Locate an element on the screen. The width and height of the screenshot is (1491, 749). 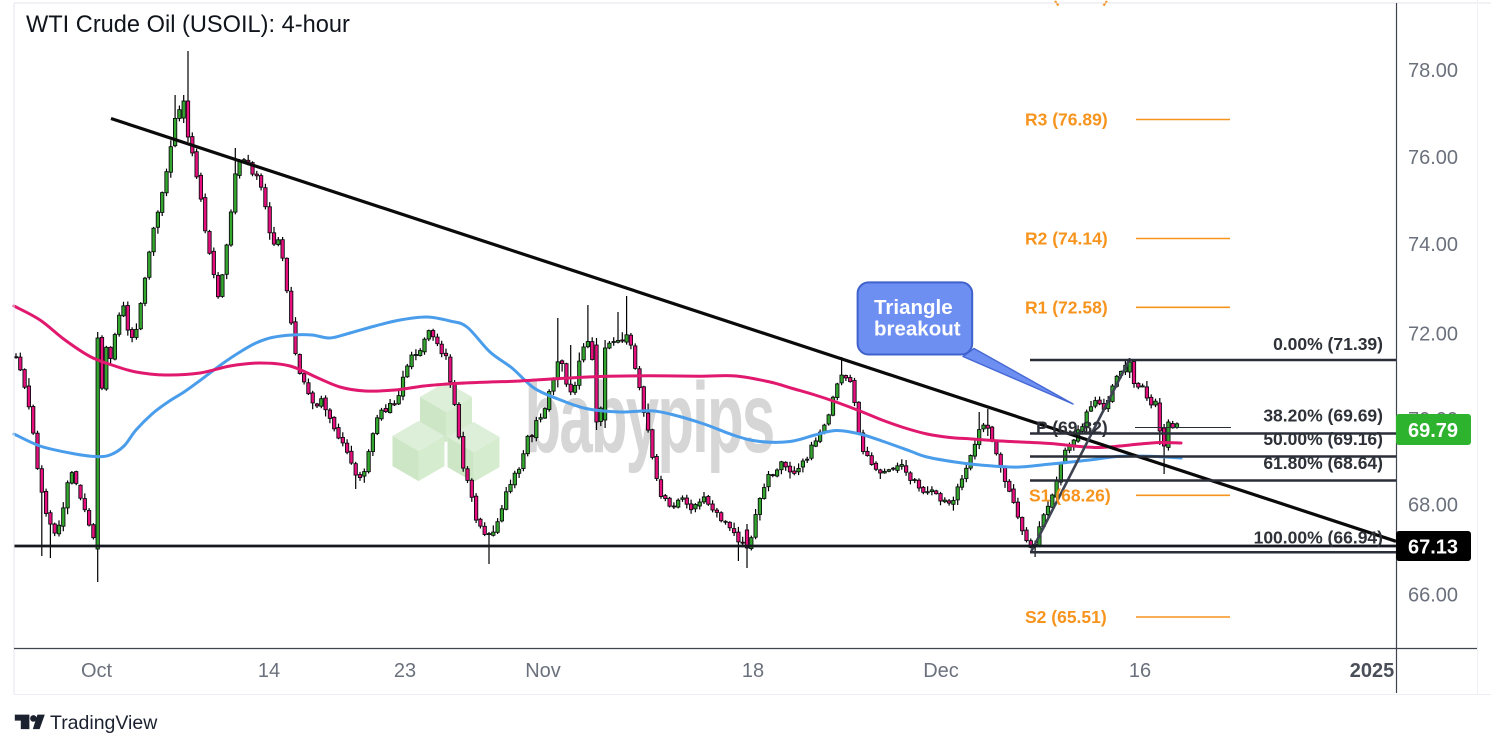
svg-text: 50.00% (69.16) is located at coordinates (1323, 439).